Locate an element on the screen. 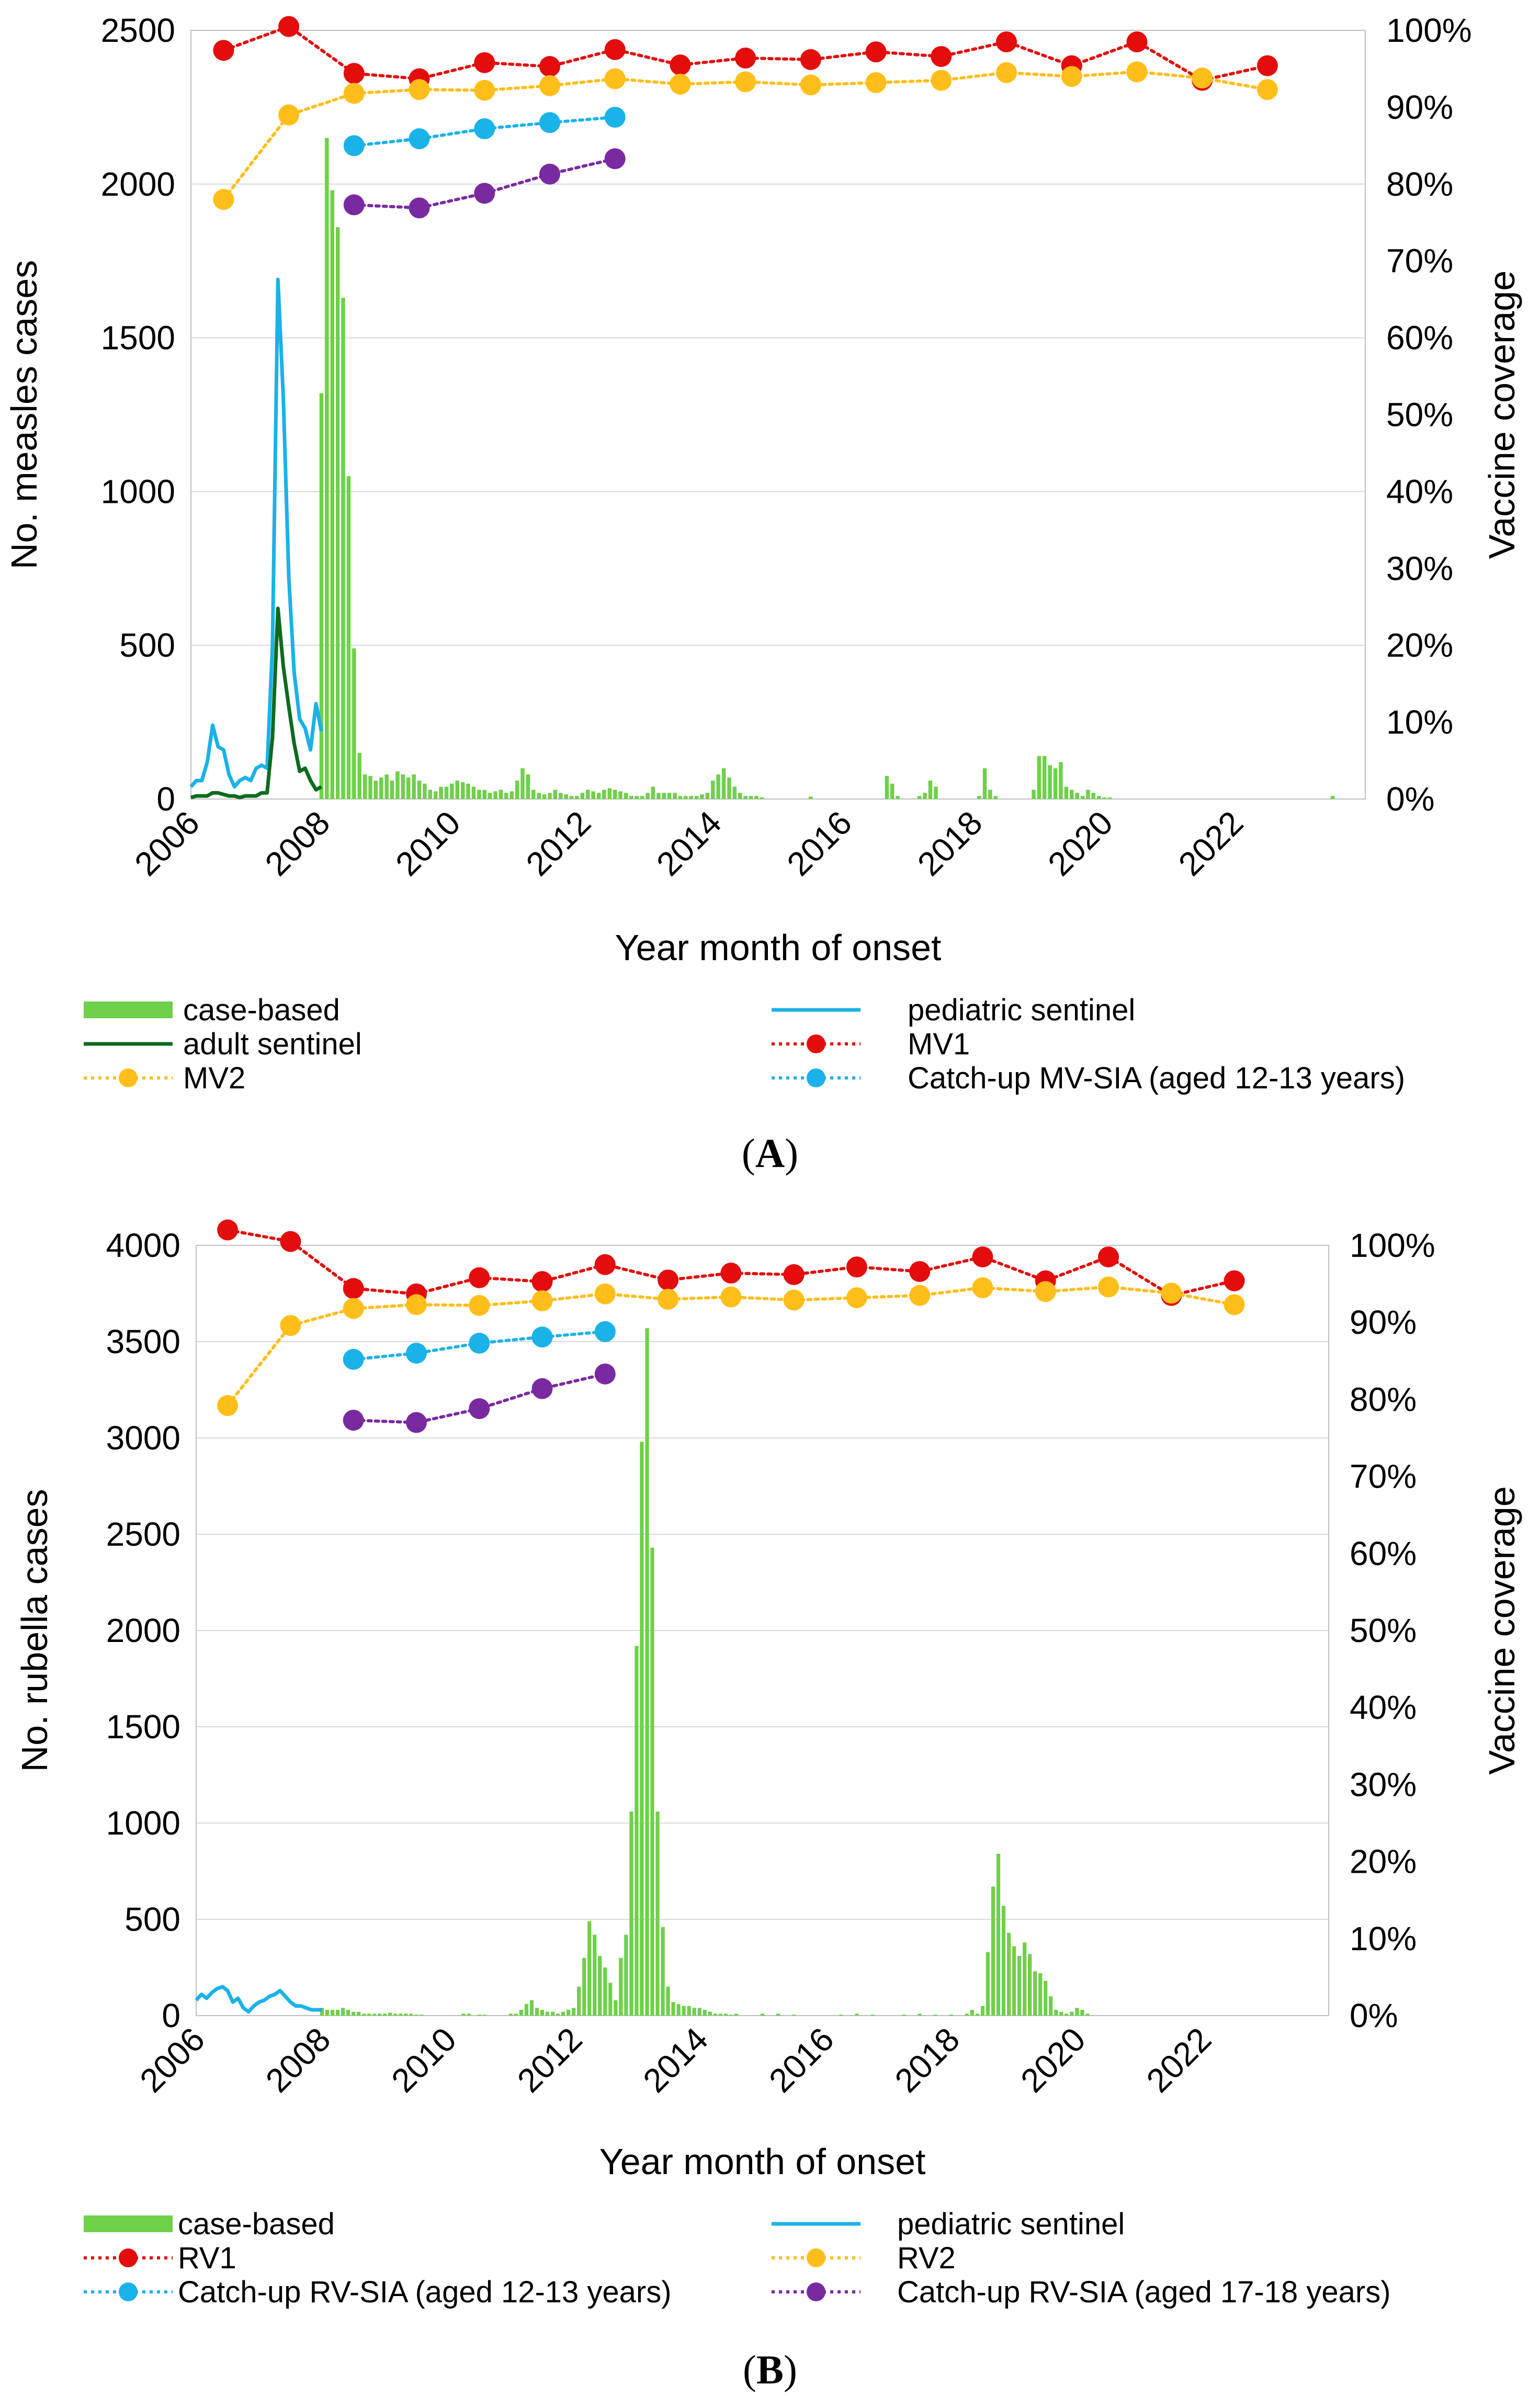  y-left-tick-label: 2500 is located at coordinates (138, 30).